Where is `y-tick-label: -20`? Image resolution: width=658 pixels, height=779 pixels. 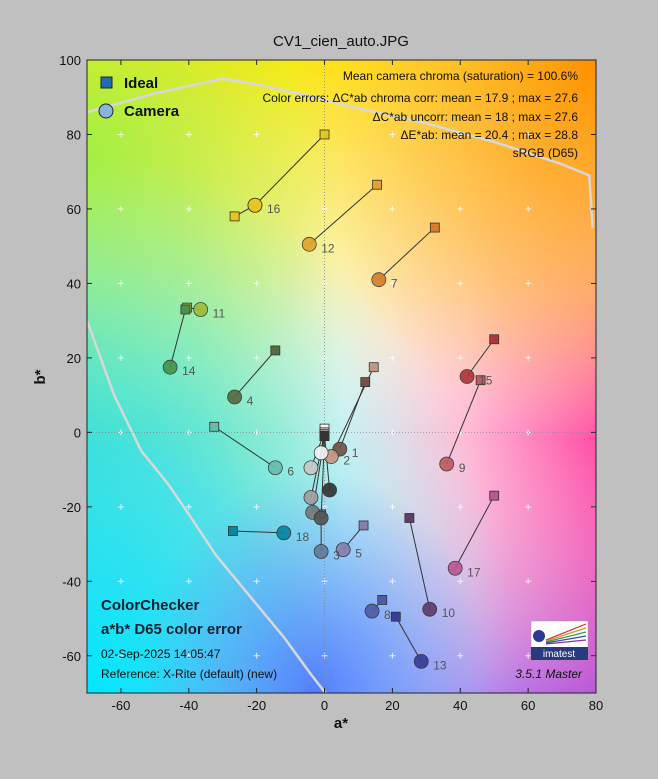 y-tick-label: -20 is located at coordinates (71, 507).